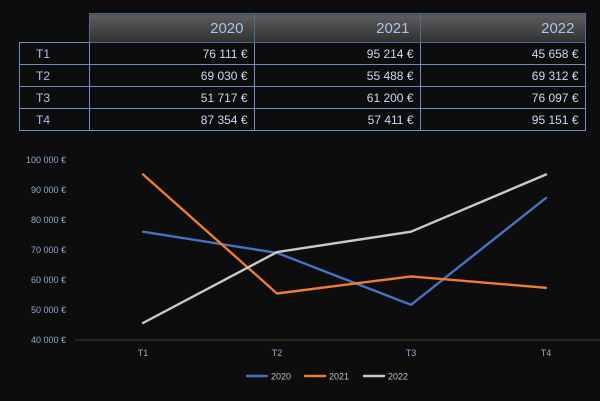 This screenshot has height=401, width=600. I want to click on x-tick-label: T3, so click(411, 353).